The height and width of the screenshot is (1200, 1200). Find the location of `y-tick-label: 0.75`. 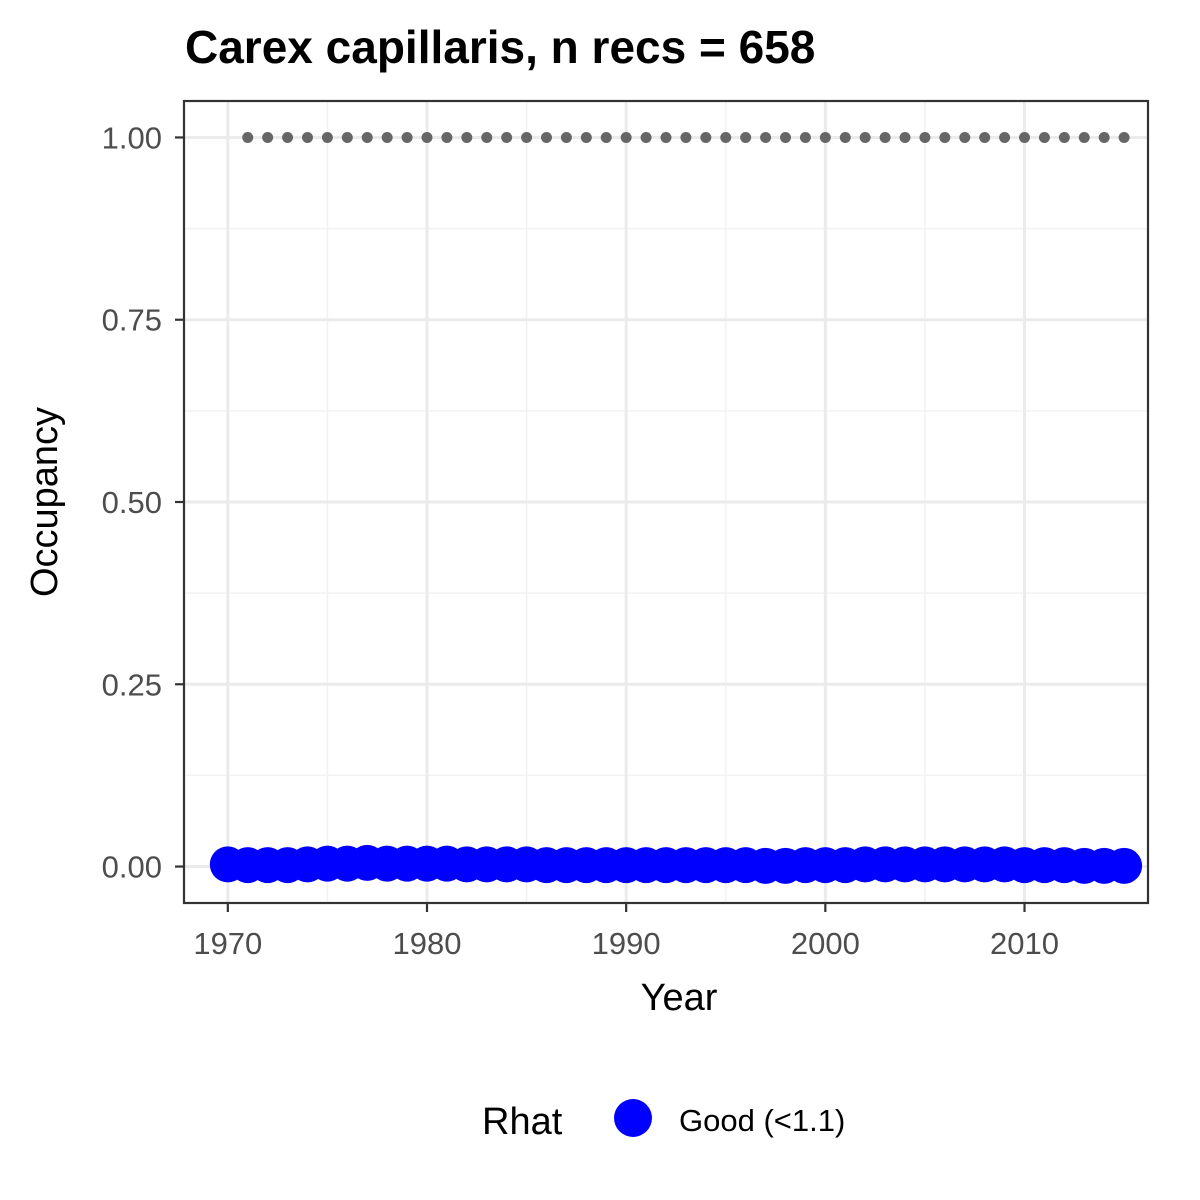

y-tick-label: 0.75 is located at coordinates (132, 320).